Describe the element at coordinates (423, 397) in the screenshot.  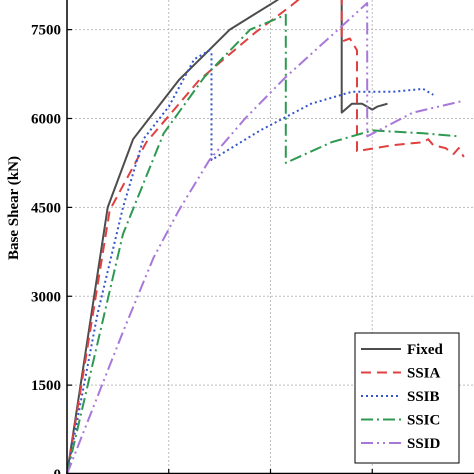
I see `legend-label-ssib: SSIB` at that location.